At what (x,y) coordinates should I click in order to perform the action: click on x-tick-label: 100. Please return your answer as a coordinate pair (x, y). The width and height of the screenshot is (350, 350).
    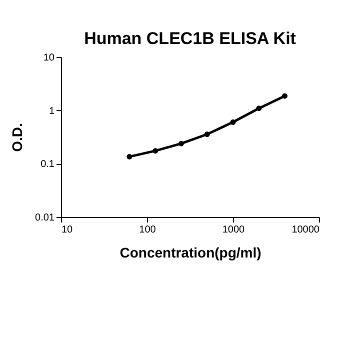
    Looking at the image, I should click on (147, 230).